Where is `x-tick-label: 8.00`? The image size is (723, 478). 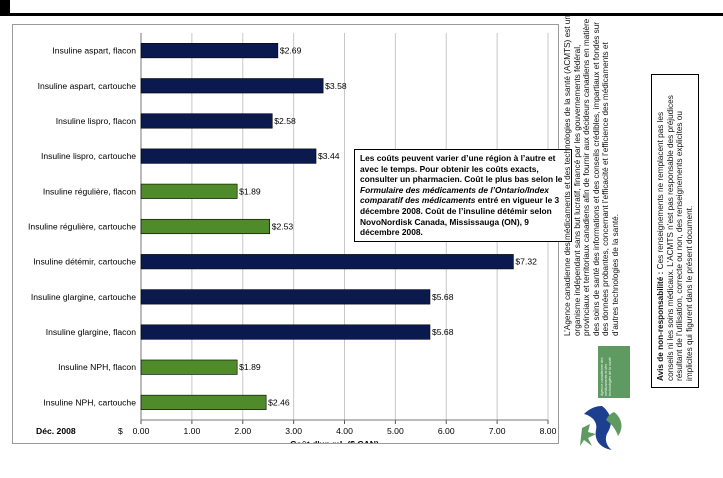
x-tick-label: 8.00 is located at coordinates (548, 431).